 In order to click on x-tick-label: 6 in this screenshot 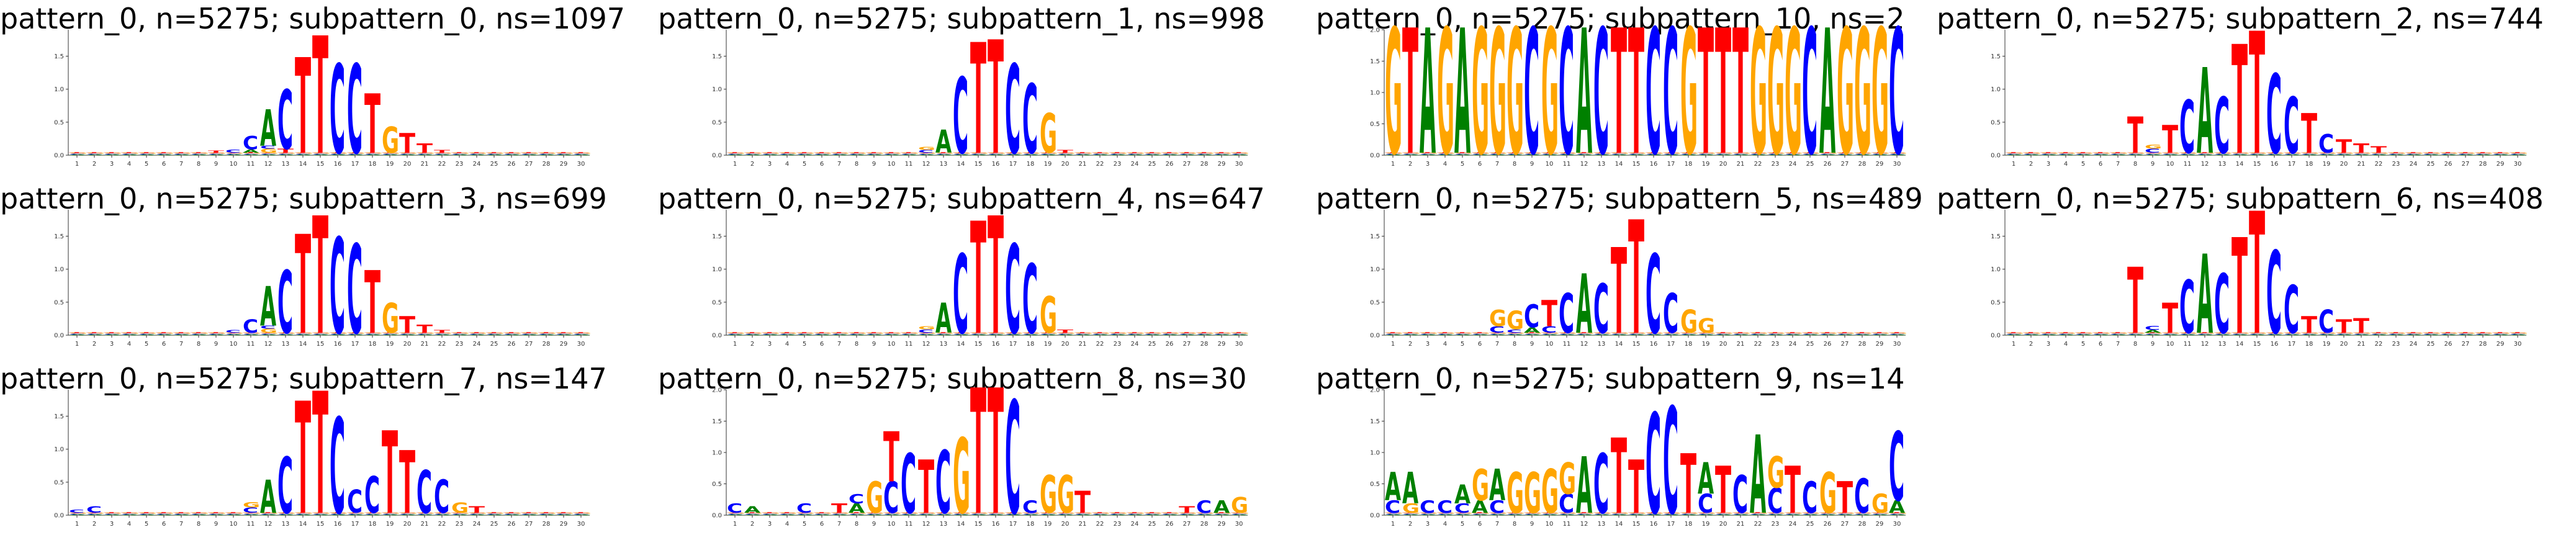, I will do `click(822, 345)`.